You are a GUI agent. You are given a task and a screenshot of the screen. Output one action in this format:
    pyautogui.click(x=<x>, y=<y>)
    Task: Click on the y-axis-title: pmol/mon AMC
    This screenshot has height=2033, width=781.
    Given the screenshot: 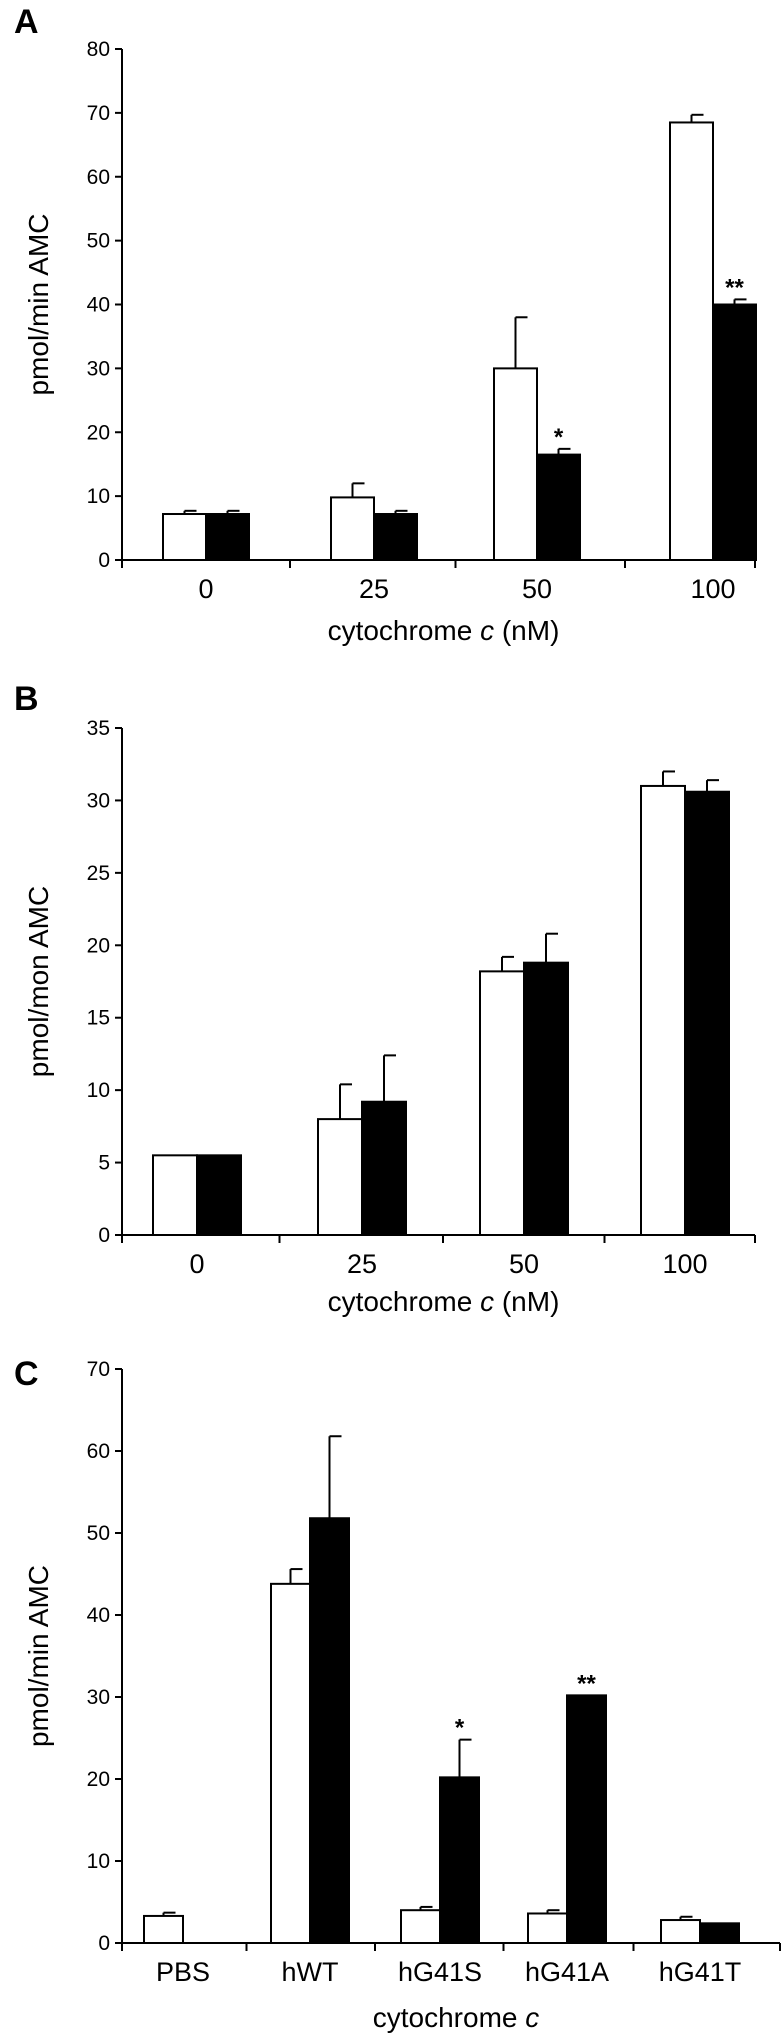 What is the action you would take?
    pyautogui.click(x=38, y=981)
    